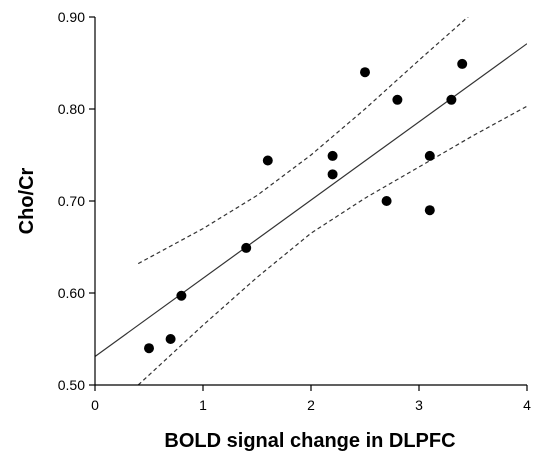  Describe the element at coordinates (71, 385) in the screenshot. I see `y-tick-label: 0.50` at that location.